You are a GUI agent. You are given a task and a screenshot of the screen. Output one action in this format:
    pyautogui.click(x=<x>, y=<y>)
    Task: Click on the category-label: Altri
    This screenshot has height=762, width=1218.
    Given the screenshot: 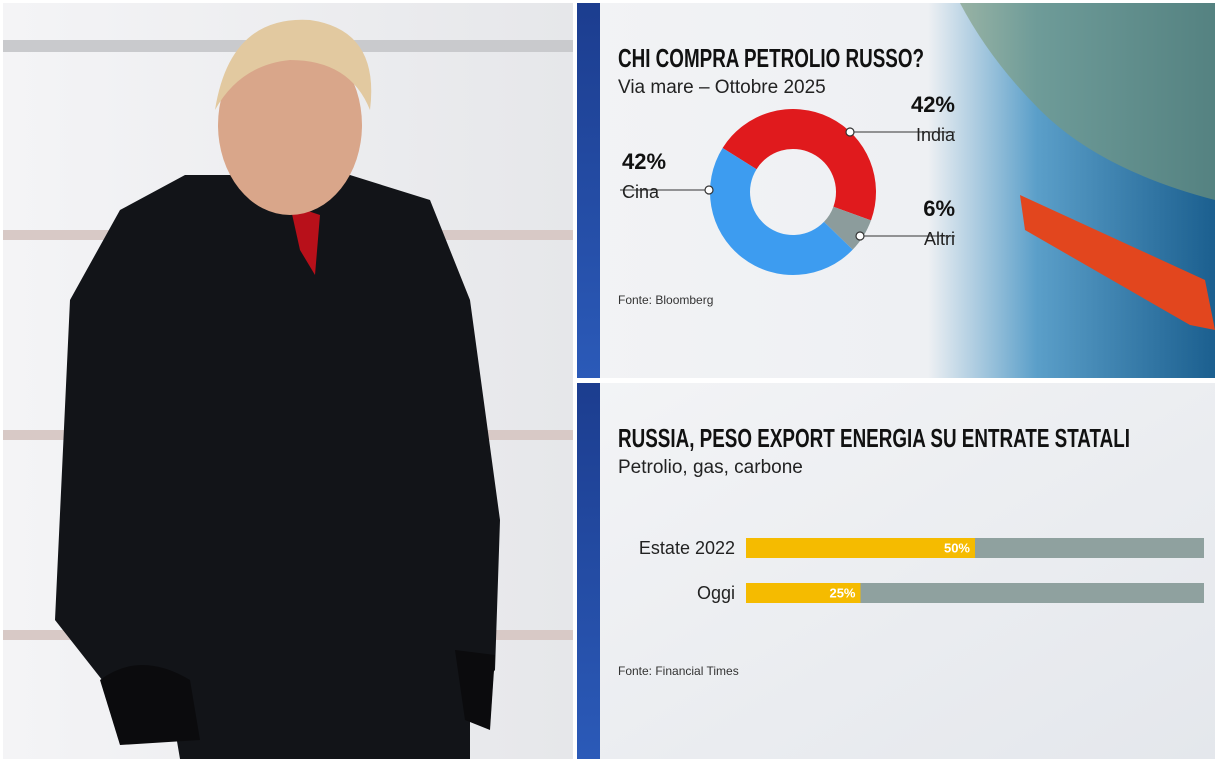 What is the action you would take?
    pyautogui.click(x=939, y=239)
    